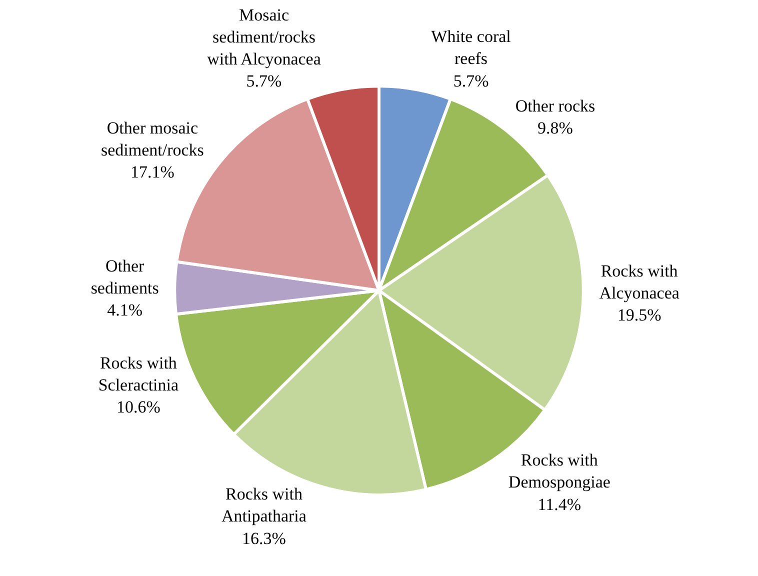 This screenshot has height=576, width=758. Describe the element at coordinates (264, 37) in the screenshot. I see `slice-label: Mosaic sediment/rocks with Alcyonacea` at that location.